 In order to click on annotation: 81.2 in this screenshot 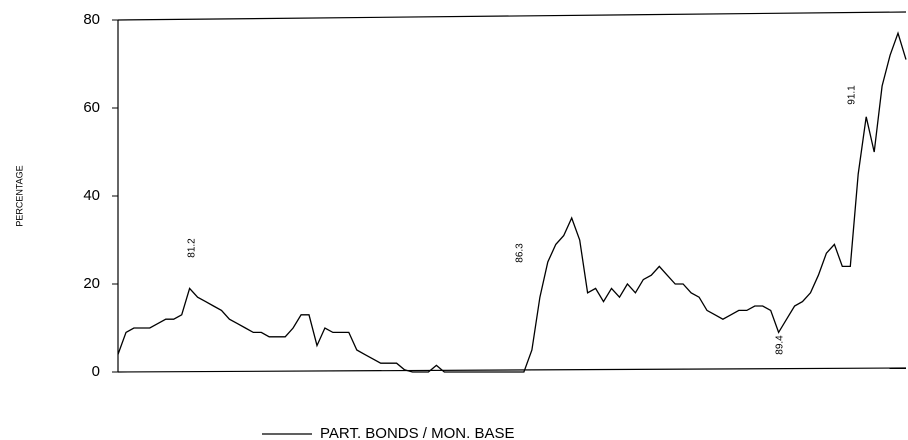, I will do `click(192, 248)`.